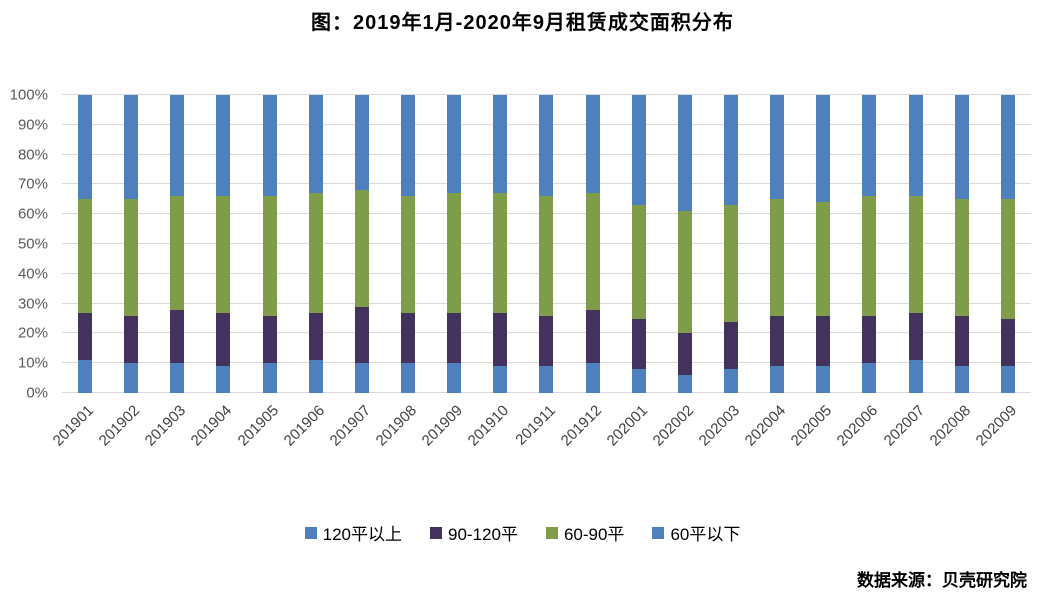 This screenshot has width=1045, height=608. What do you see at coordinates (594, 534) in the screenshot?
I see `legend-label: 60-90平` at bounding box center [594, 534].